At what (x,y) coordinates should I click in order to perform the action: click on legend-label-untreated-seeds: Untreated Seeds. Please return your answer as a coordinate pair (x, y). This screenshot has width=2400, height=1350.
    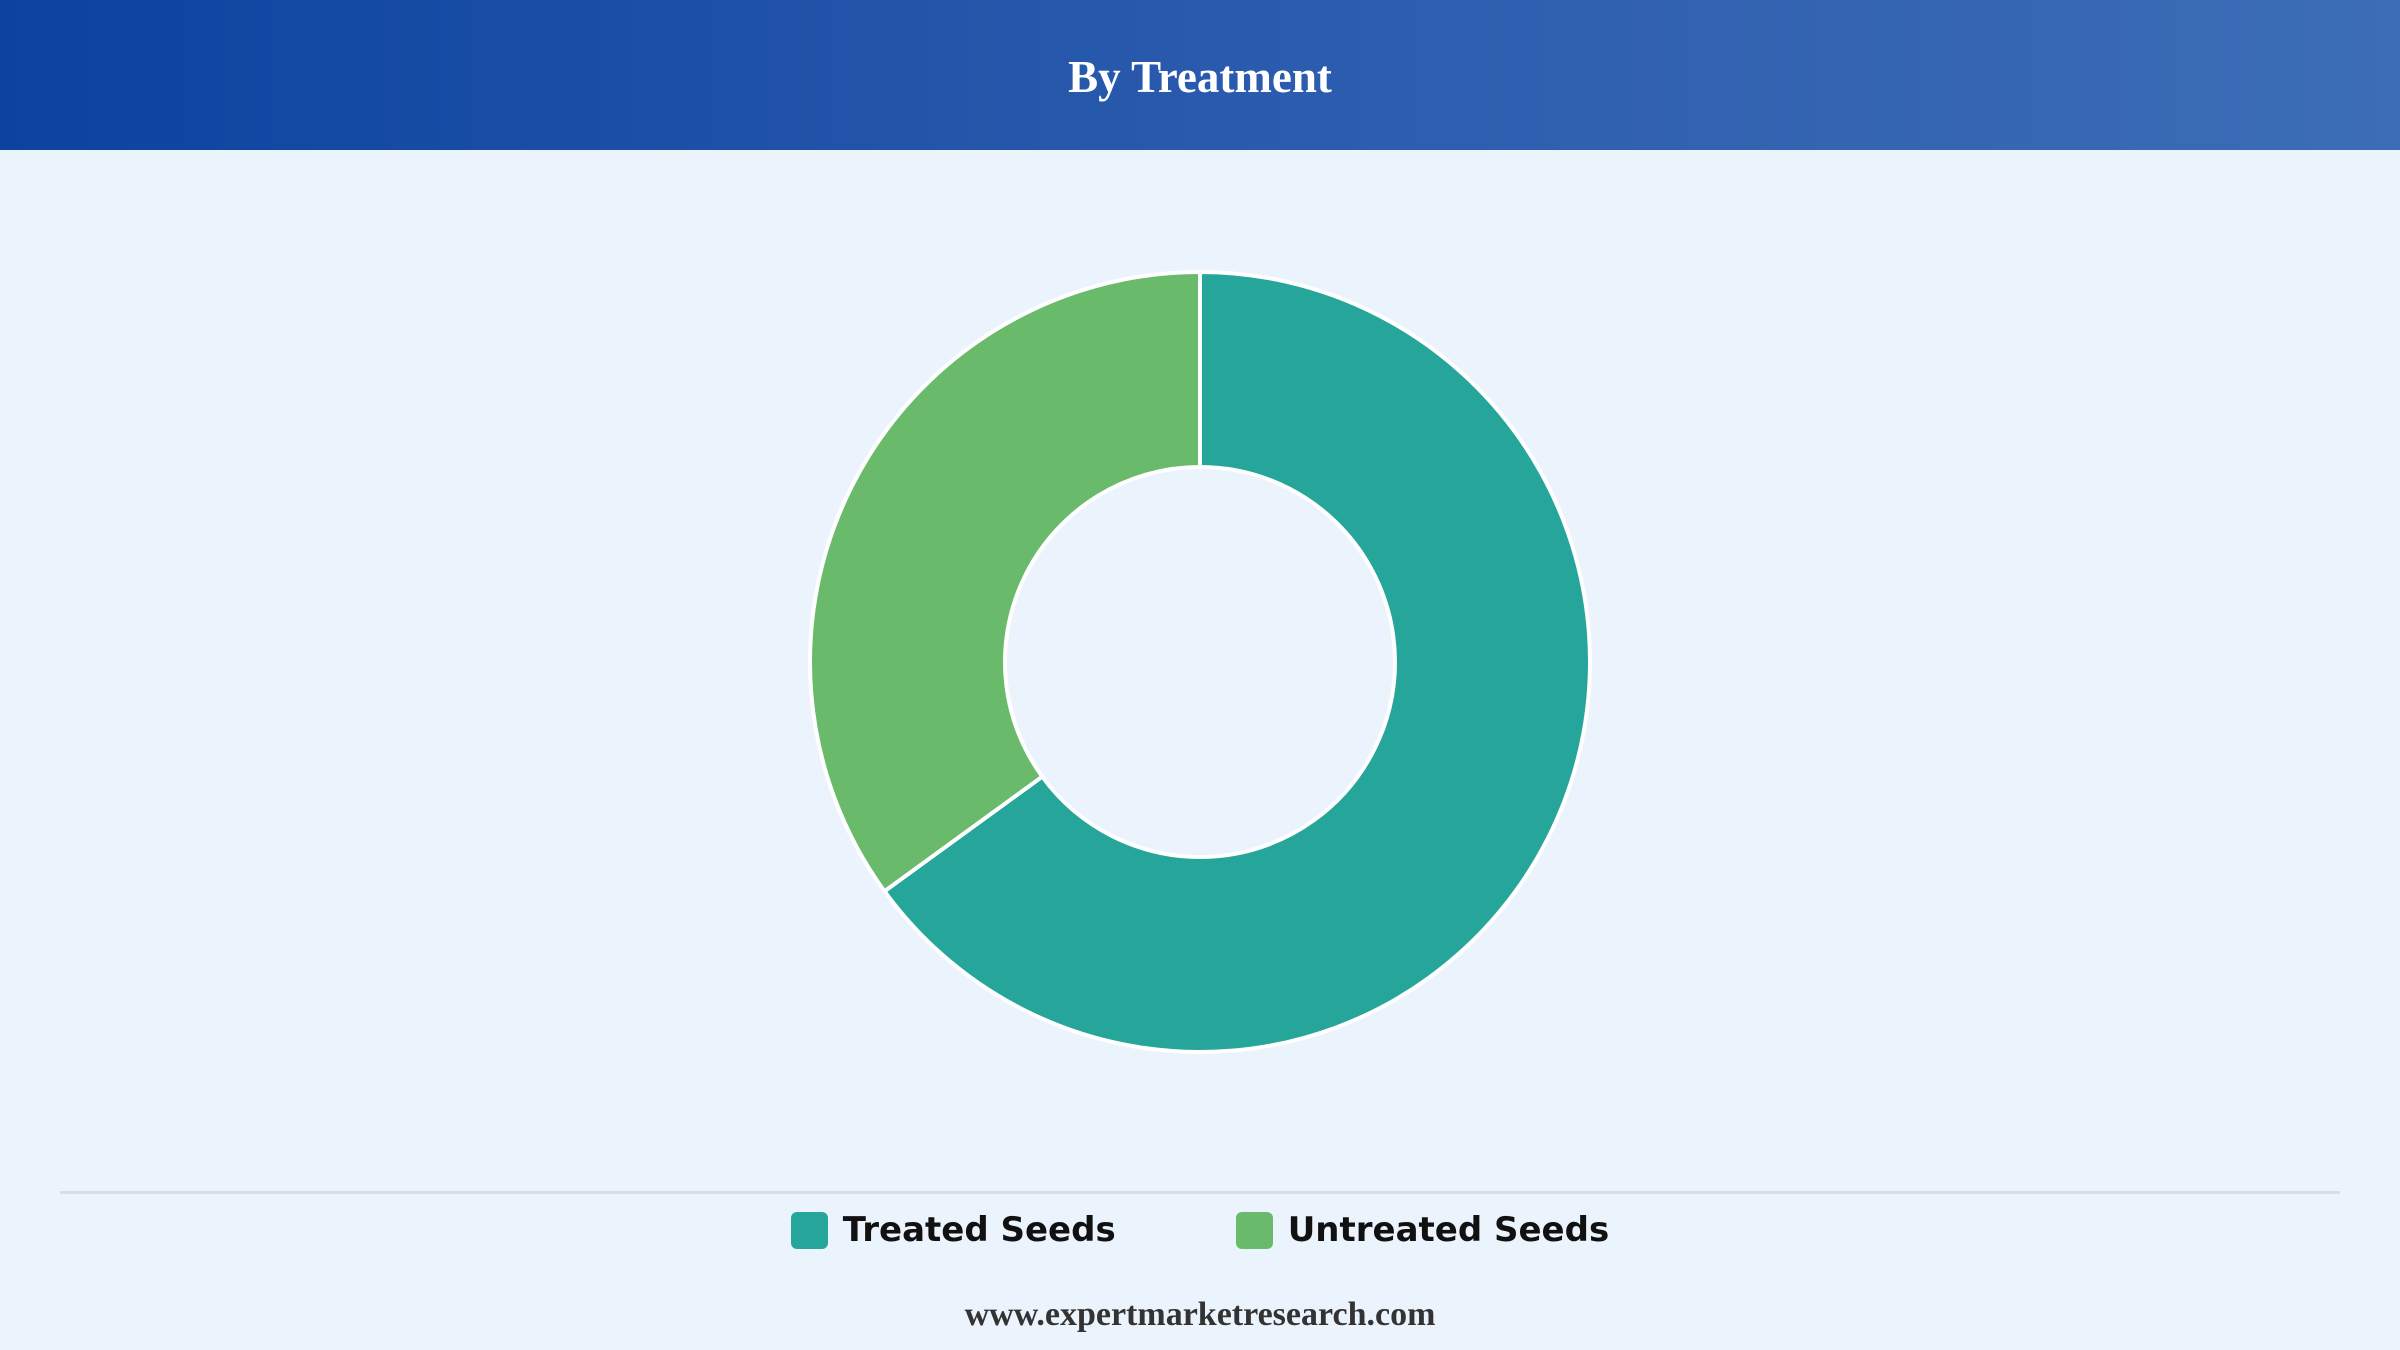
    Looking at the image, I should click on (1448, 1230).